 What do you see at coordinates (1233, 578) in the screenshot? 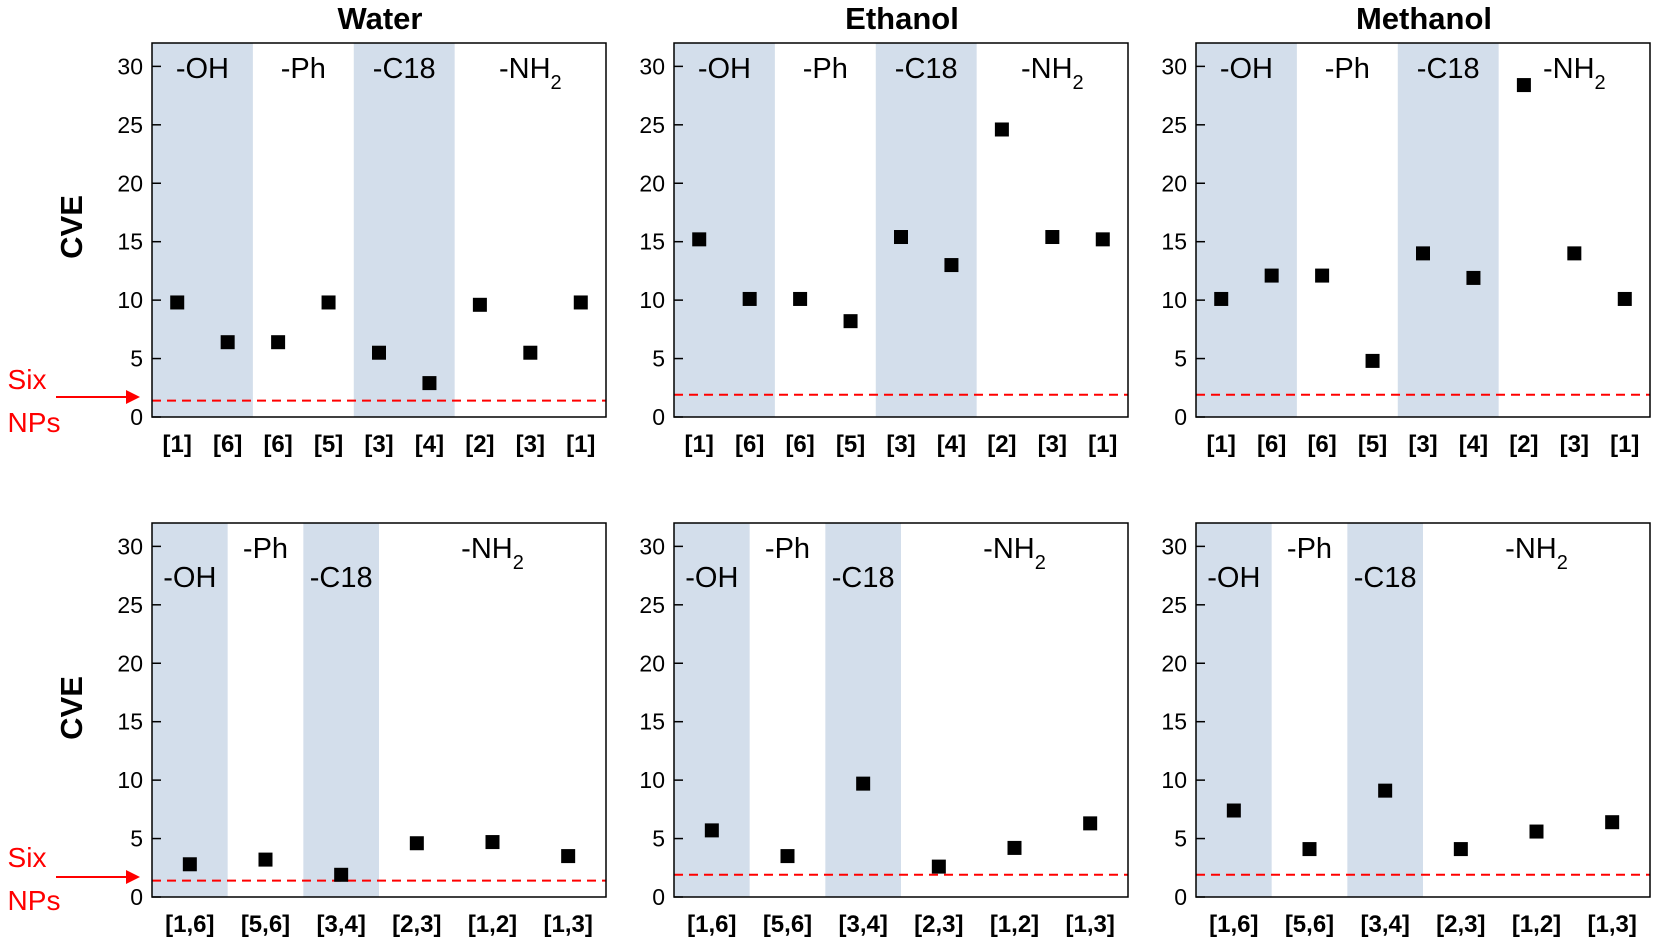
I see `group-label-methanol-bottom-0: -OH` at bounding box center [1233, 578].